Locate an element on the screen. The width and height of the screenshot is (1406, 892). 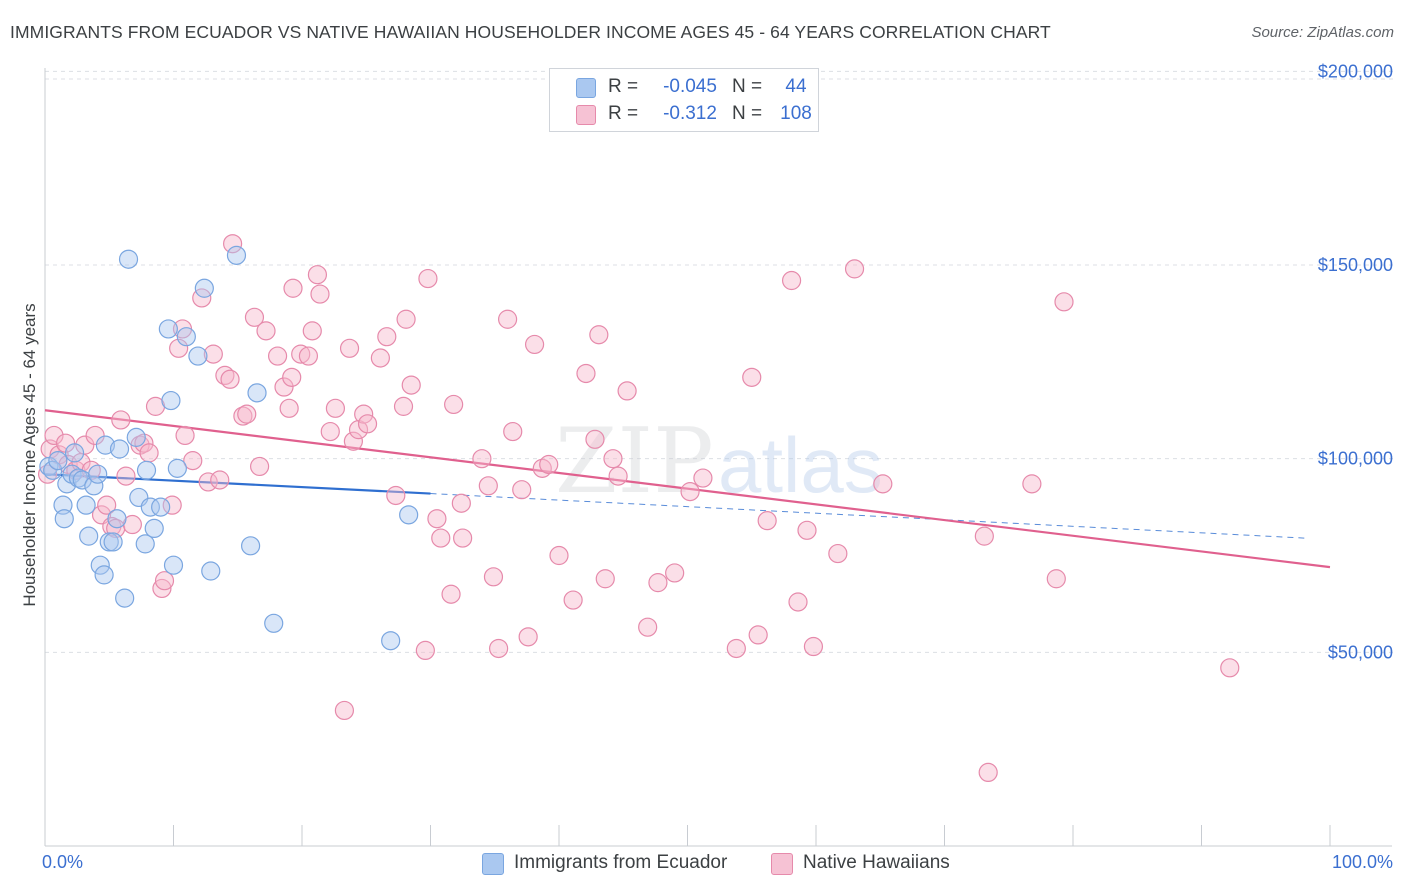
watermark: ZIP atlas is located at coordinates (719, 461).